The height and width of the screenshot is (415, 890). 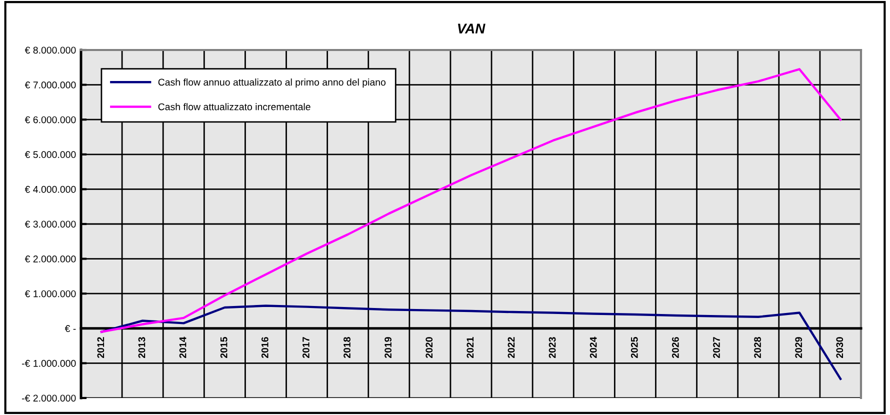 I want to click on y-tick-label: € -, so click(x=70, y=328).